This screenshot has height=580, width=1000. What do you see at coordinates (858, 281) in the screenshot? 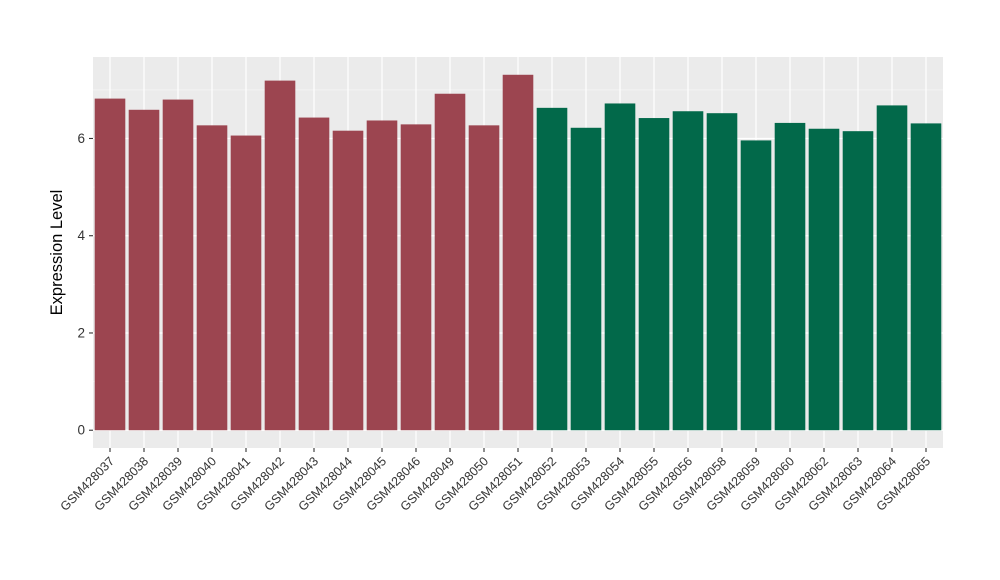
I see `bar-GSM428063` at bounding box center [858, 281].